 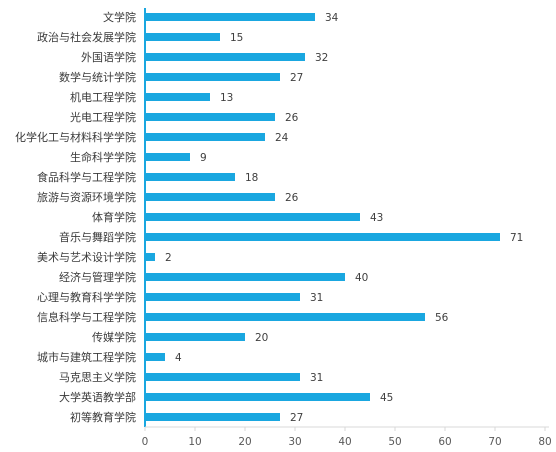 I want to click on value-label: 9, so click(x=203, y=158).